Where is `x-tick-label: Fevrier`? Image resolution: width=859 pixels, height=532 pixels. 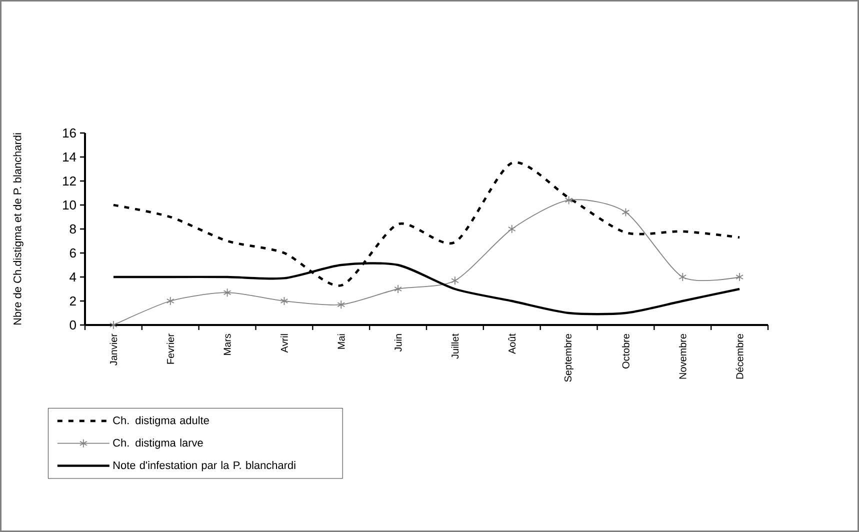 x-tick-label: Fevrier is located at coordinates (170, 349).